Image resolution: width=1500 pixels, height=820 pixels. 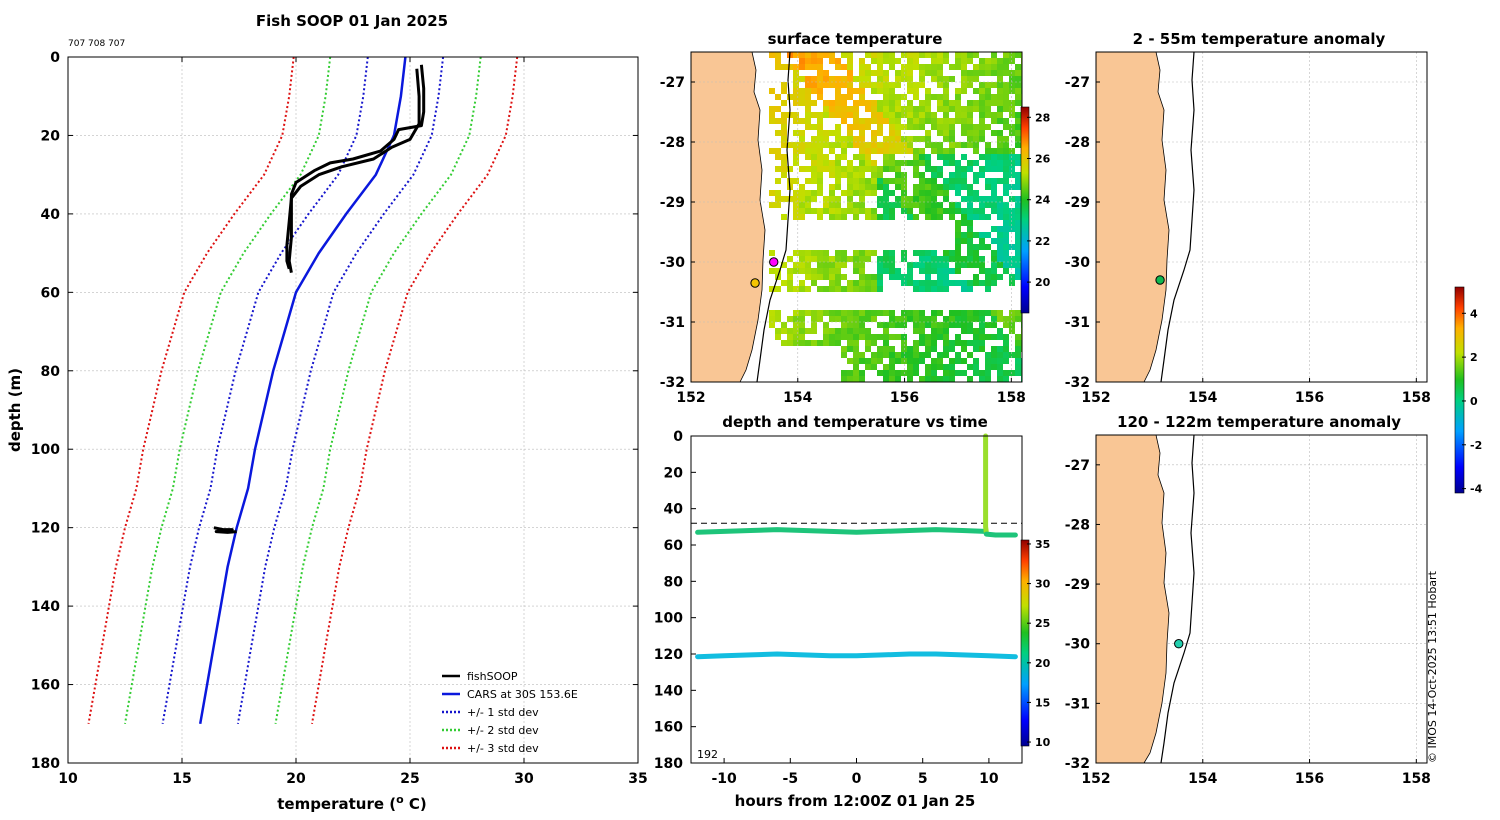 I want to click on y-tick-label: 140, so click(x=45, y=607).